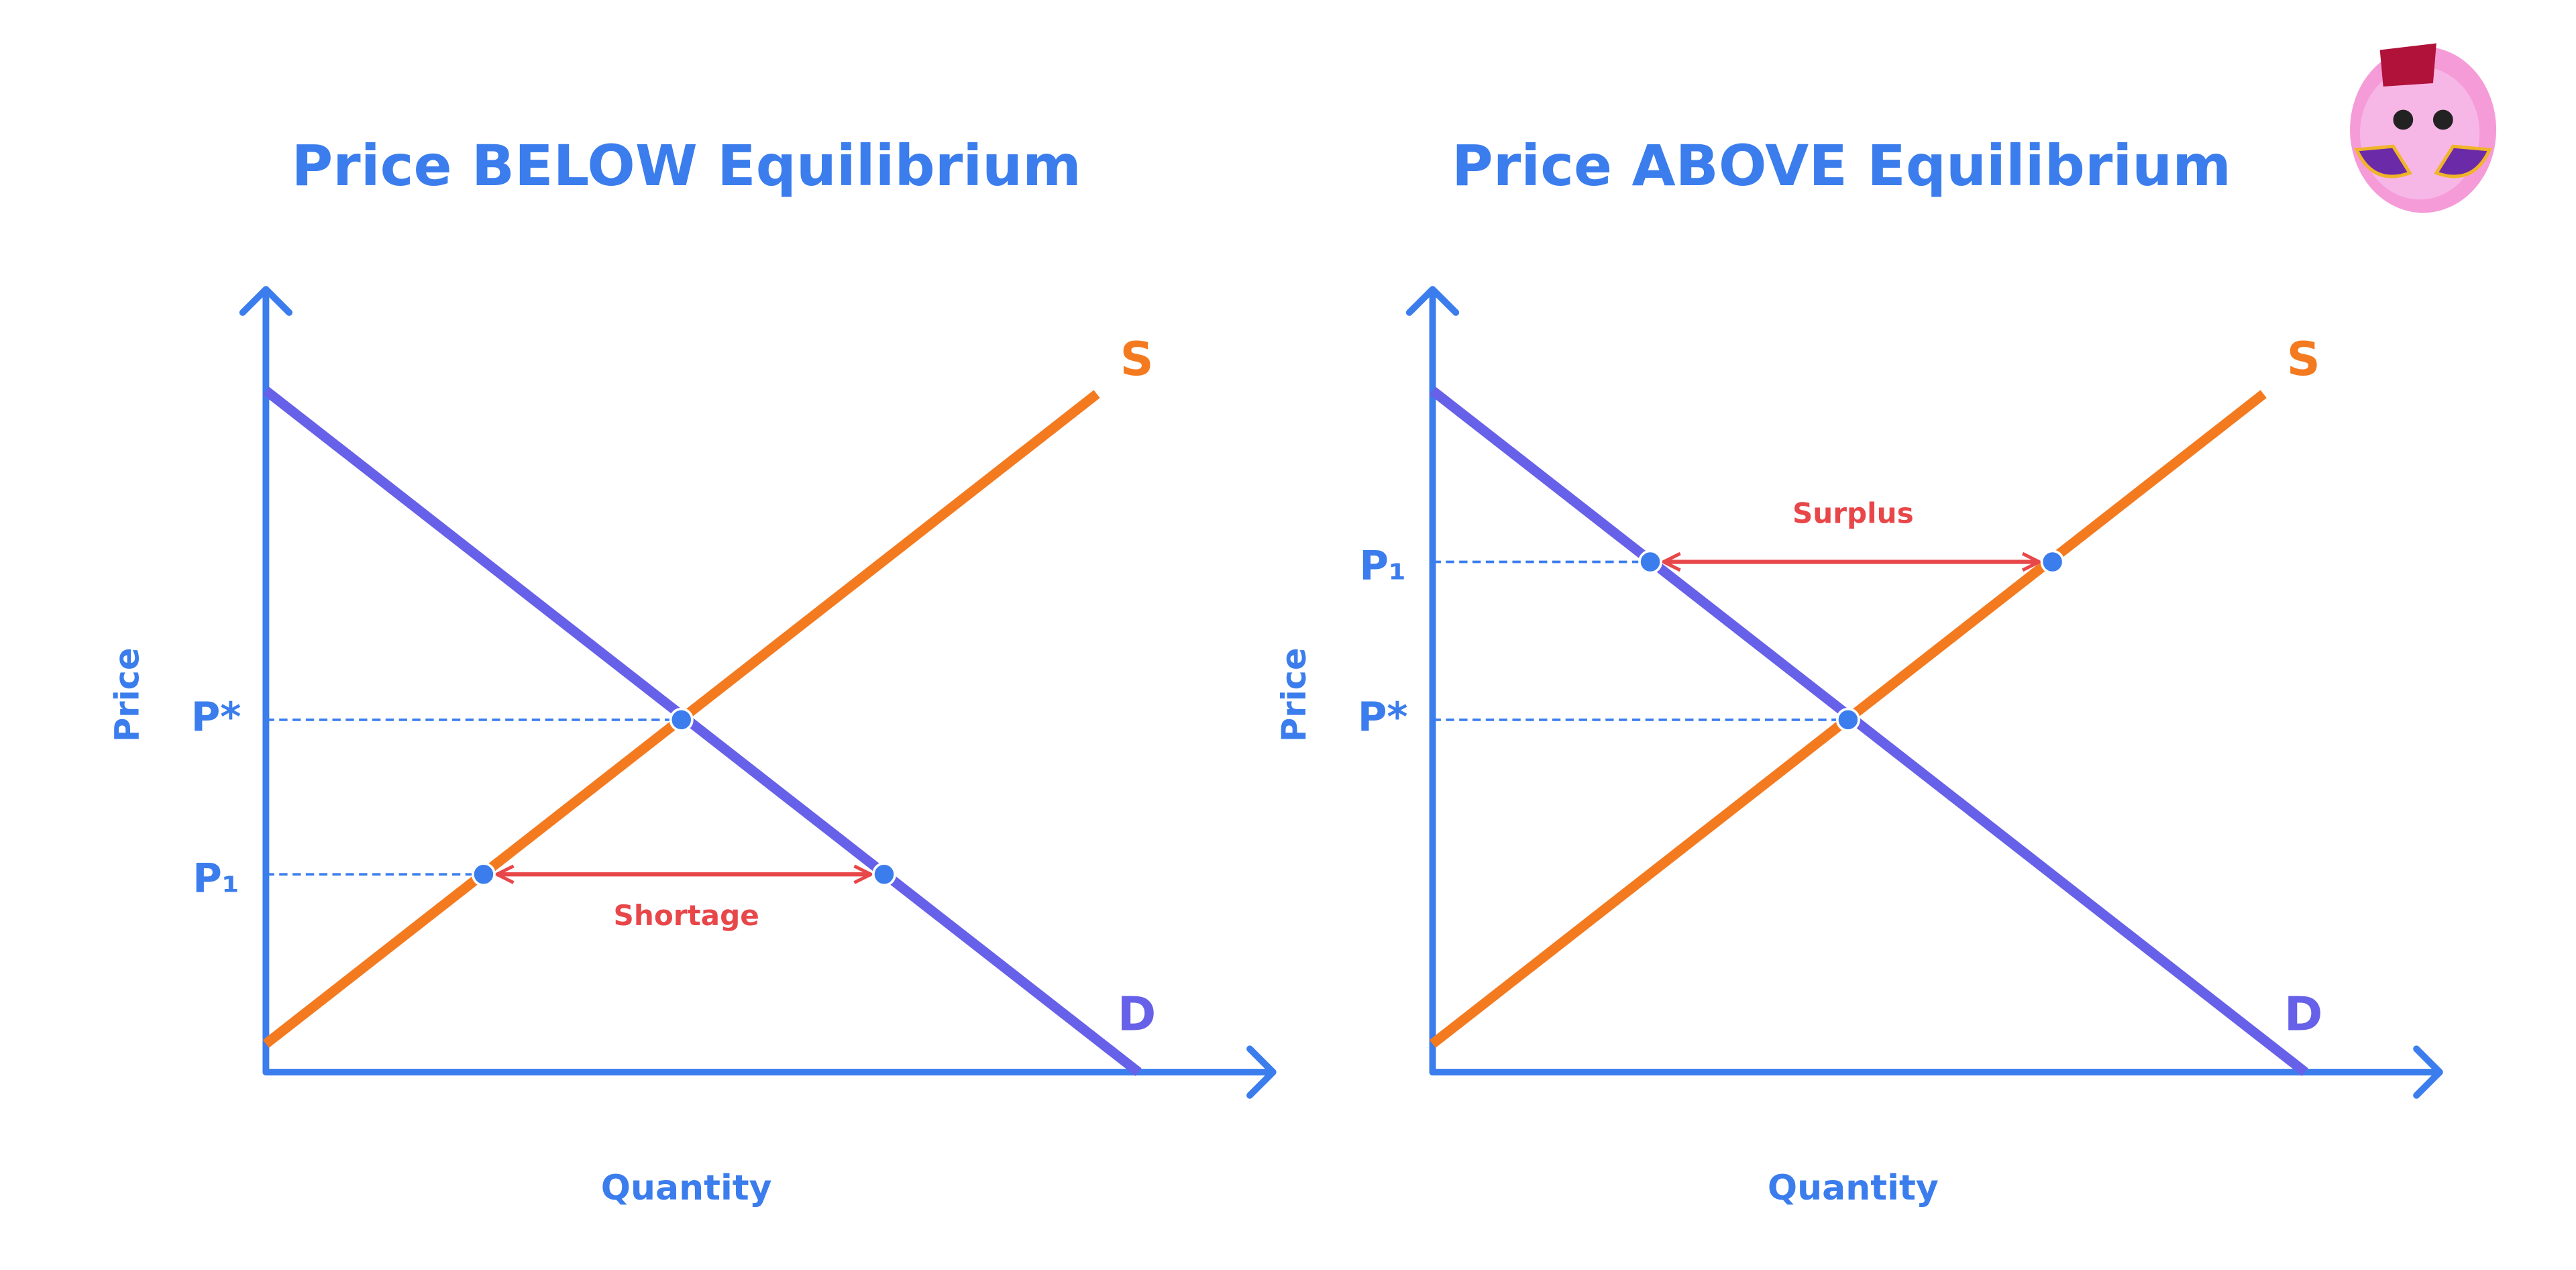  Describe the element at coordinates (2423, 128) in the screenshot. I see `mascot` at that location.